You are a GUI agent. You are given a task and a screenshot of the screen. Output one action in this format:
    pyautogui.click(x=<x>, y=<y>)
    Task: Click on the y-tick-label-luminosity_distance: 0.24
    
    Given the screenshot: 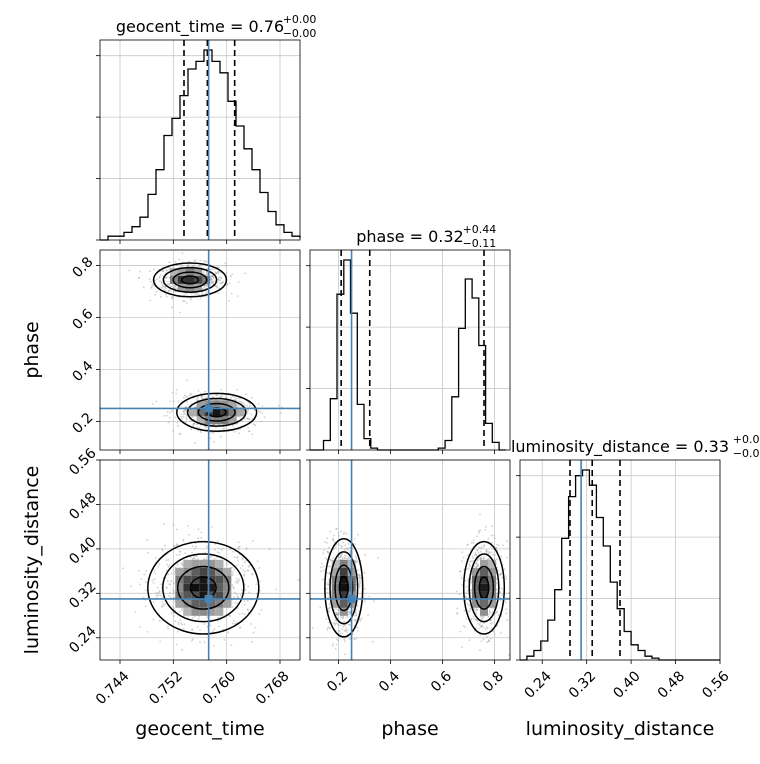 What is the action you would take?
    pyautogui.click(x=82, y=639)
    